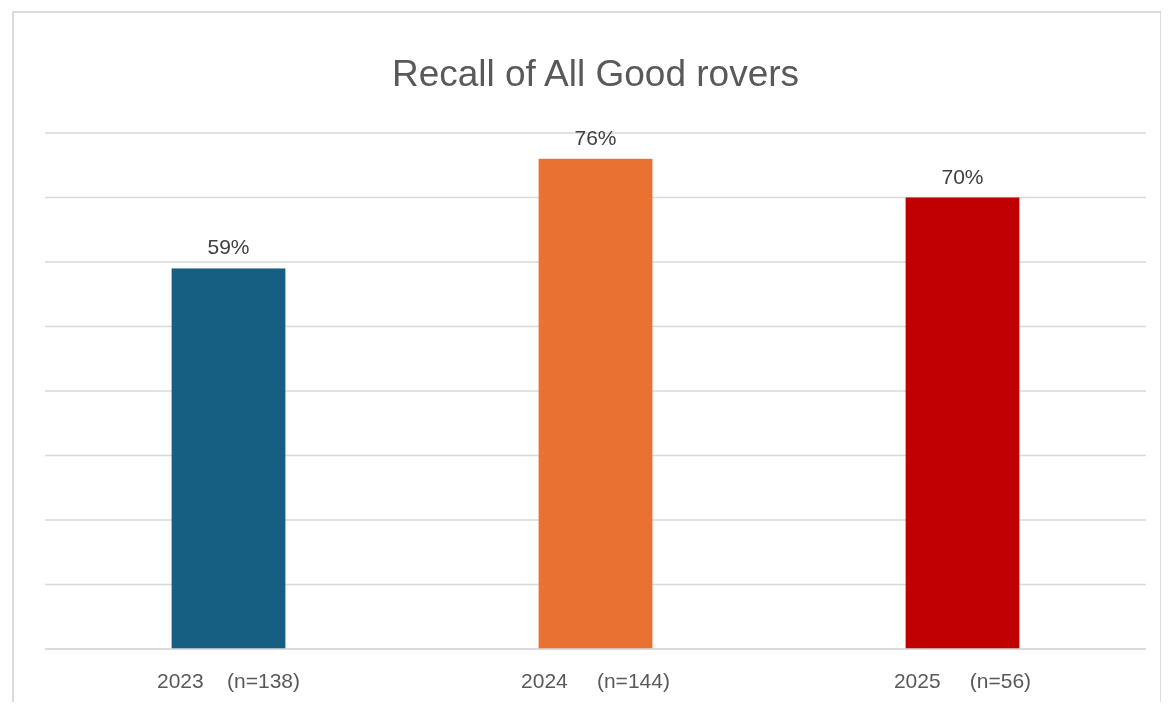  Describe the element at coordinates (228, 680) in the screenshot. I see `x-tick-label: 2023 (n=138)` at that location.